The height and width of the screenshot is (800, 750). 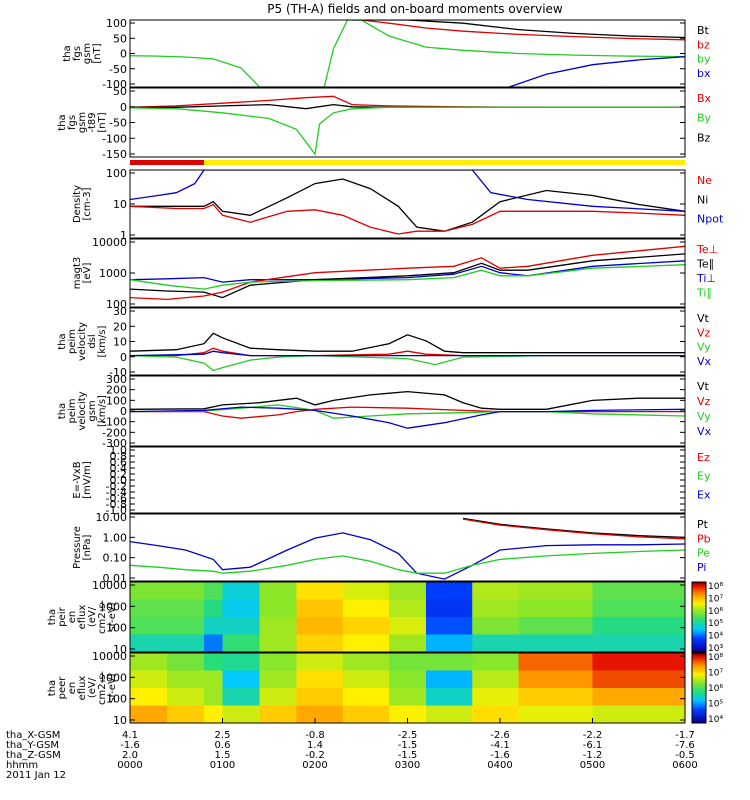 I want to click on y-tick-label: 0.4, so click(x=119, y=468).